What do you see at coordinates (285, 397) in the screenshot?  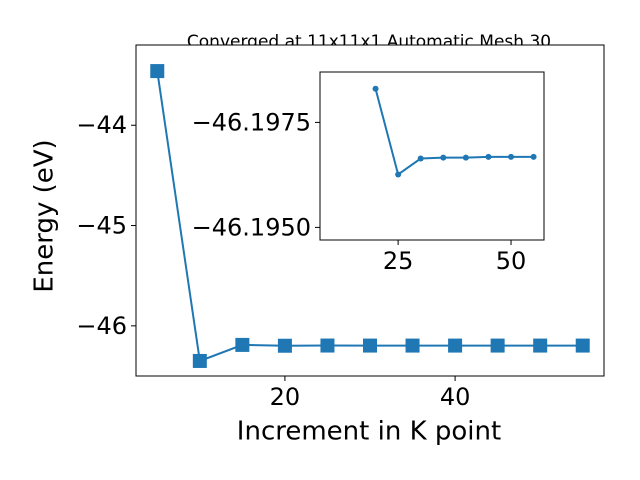 I see `x-tick-label: 20` at bounding box center [285, 397].